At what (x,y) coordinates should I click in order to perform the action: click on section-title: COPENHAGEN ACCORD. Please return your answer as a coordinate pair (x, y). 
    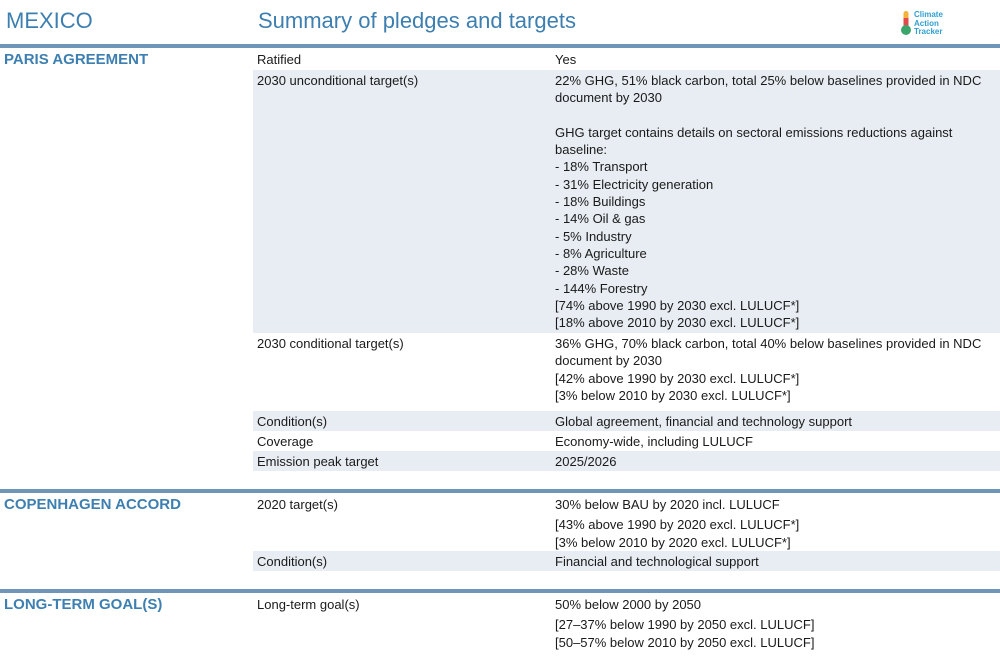
    Looking at the image, I should click on (92, 504).